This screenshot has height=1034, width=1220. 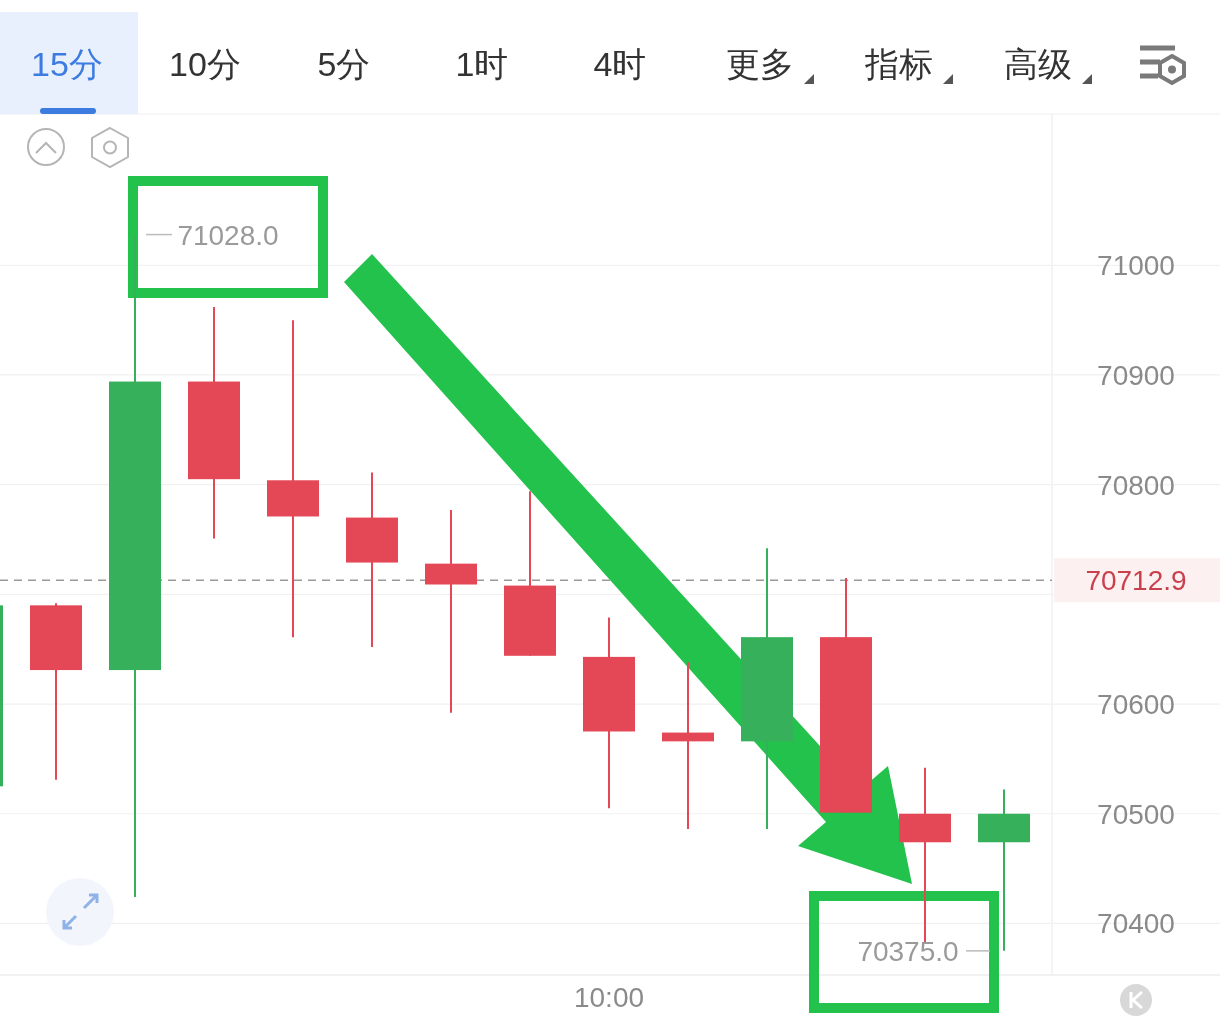 What do you see at coordinates (1136, 814) in the screenshot?
I see `y-tick-label: 70500` at bounding box center [1136, 814].